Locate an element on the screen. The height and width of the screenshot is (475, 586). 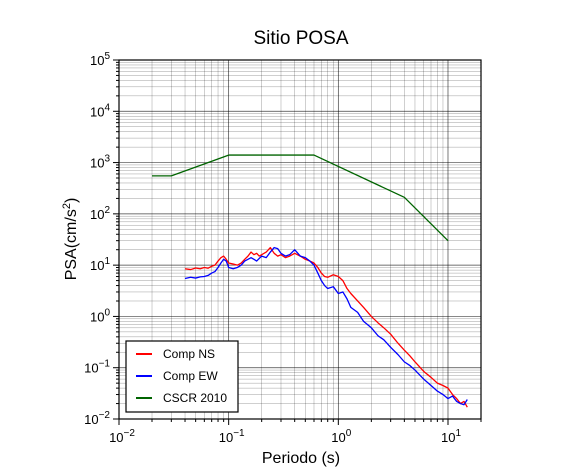
legend-label-cscr-2010: CSCR 2010 is located at coordinates (195, 398).